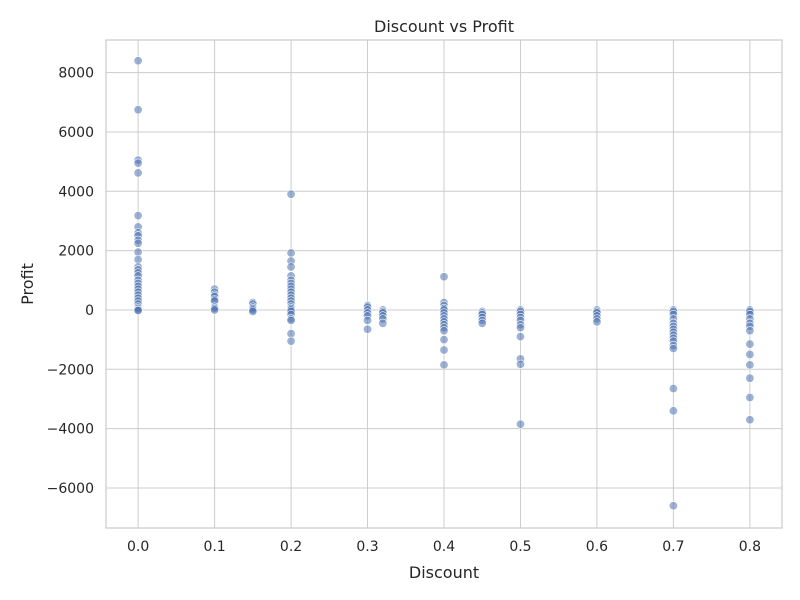 This screenshot has width=800, height=600. Describe the element at coordinates (89, 311) in the screenshot. I see `y-tick-label: 0` at that location.